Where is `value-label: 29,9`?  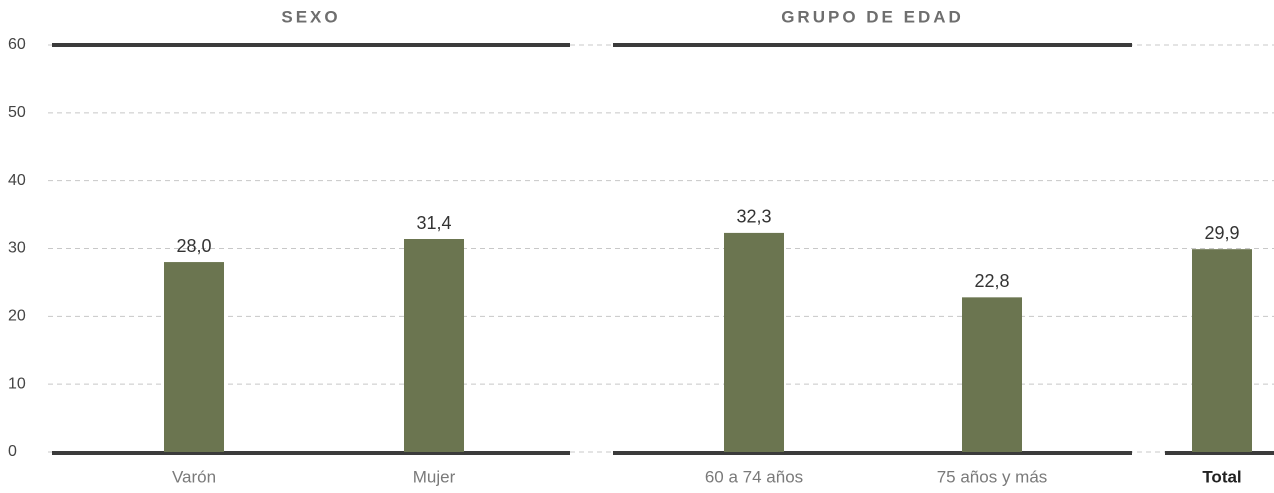
value-label: 29,9 is located at coordinates (1221, 233).